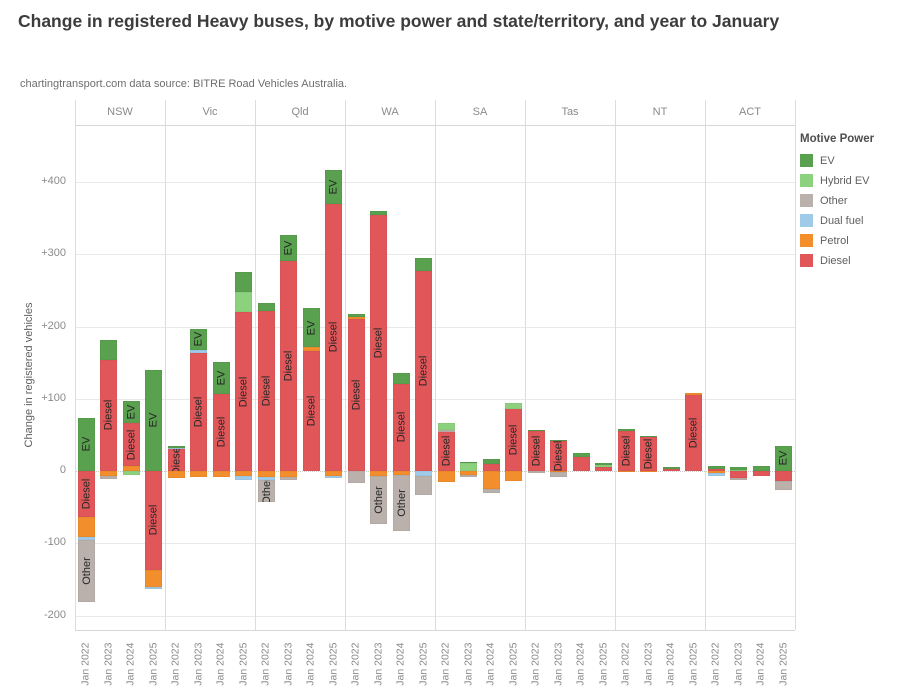 The height and width of the screenshot is (700, 900). Describe the element at coordinates (491, 467) in the screenshot. I see `bar-segment-SA-Jan-2024-Diesel` at that location.